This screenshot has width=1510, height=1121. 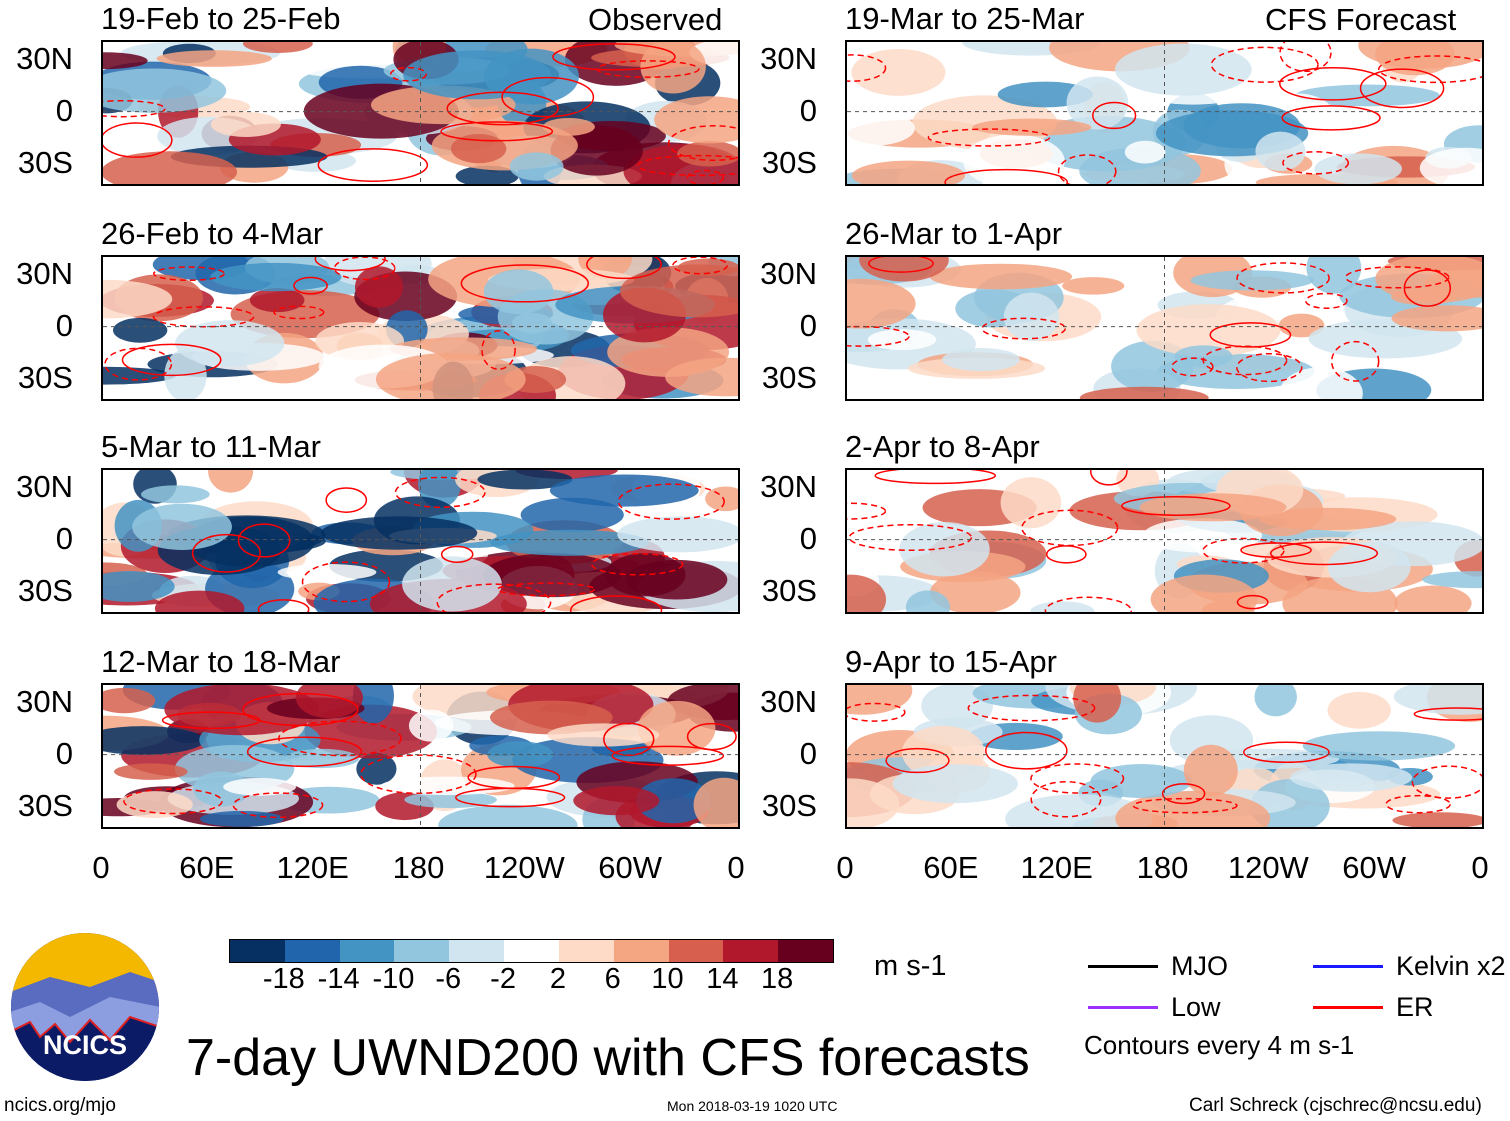 I want to click on footer-url: ncics.org/mjo, so click(x=60, y=1105).